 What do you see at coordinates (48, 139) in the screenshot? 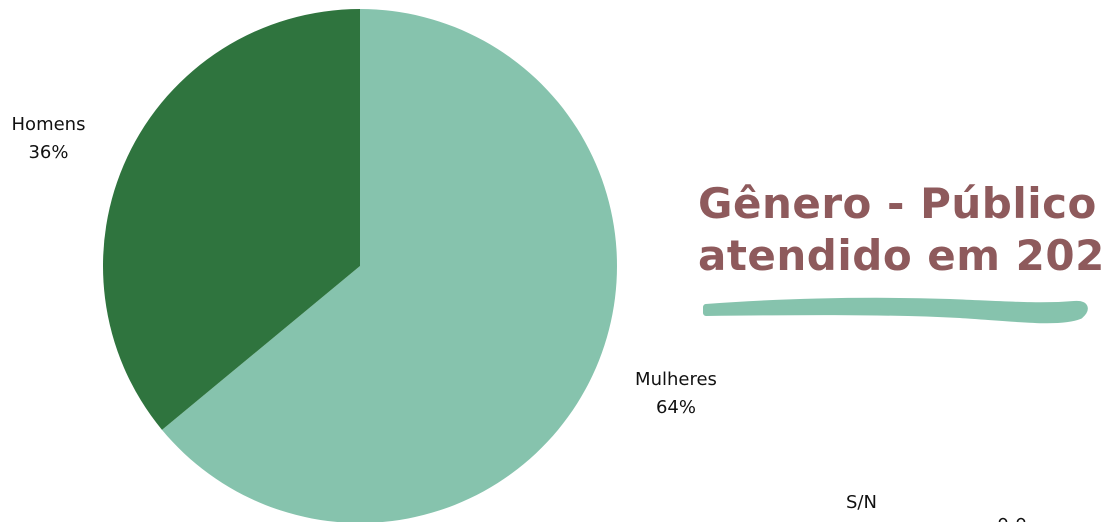
I see `slice-label-homens: Homens 36%` at bounding box center [48, 139].